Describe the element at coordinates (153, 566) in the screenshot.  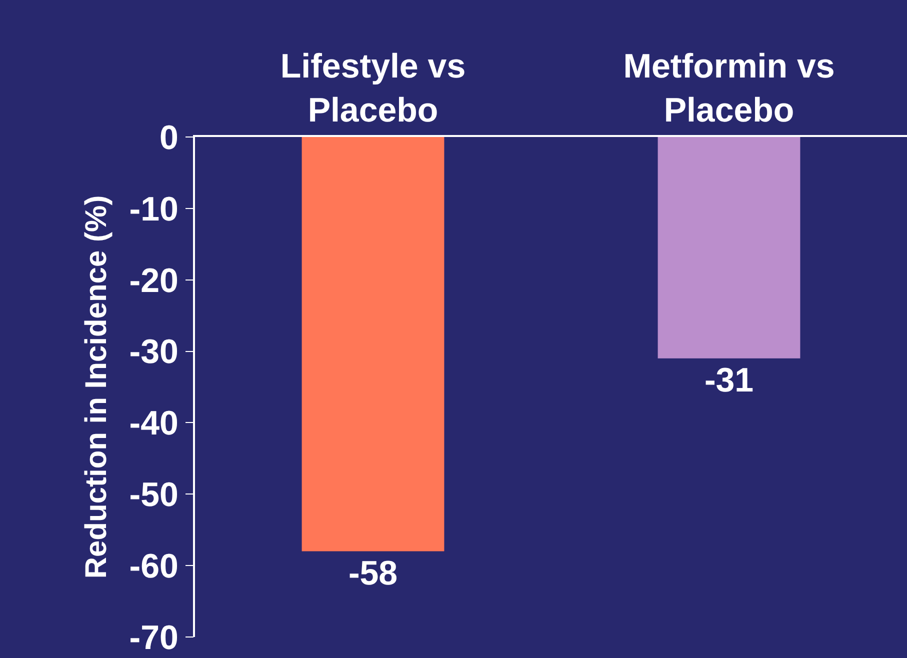
I see `y-tick-label: -60` at that location.